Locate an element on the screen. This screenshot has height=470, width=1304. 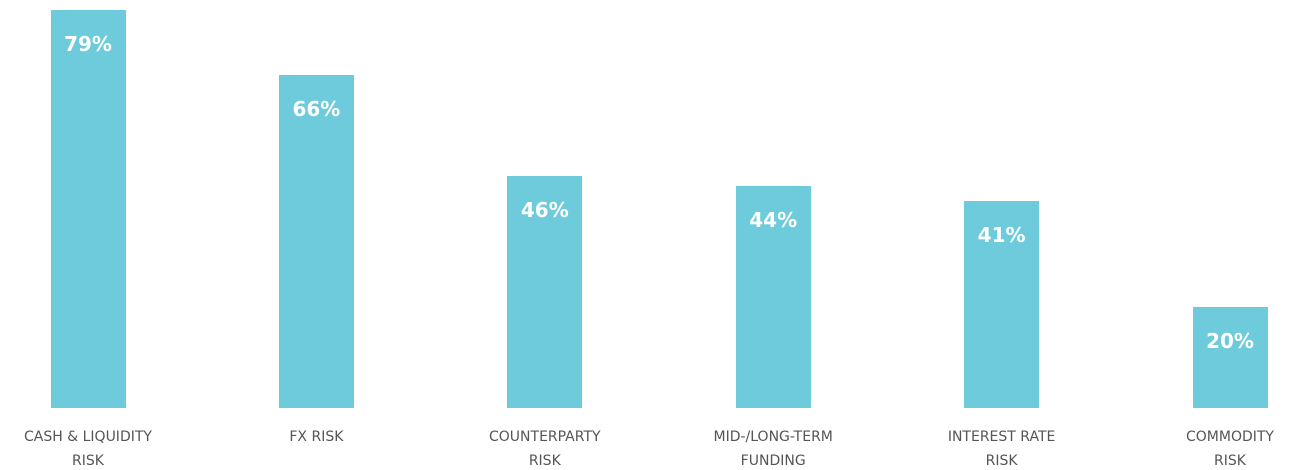
value-label: 66% is located at coordinates (316, 109).